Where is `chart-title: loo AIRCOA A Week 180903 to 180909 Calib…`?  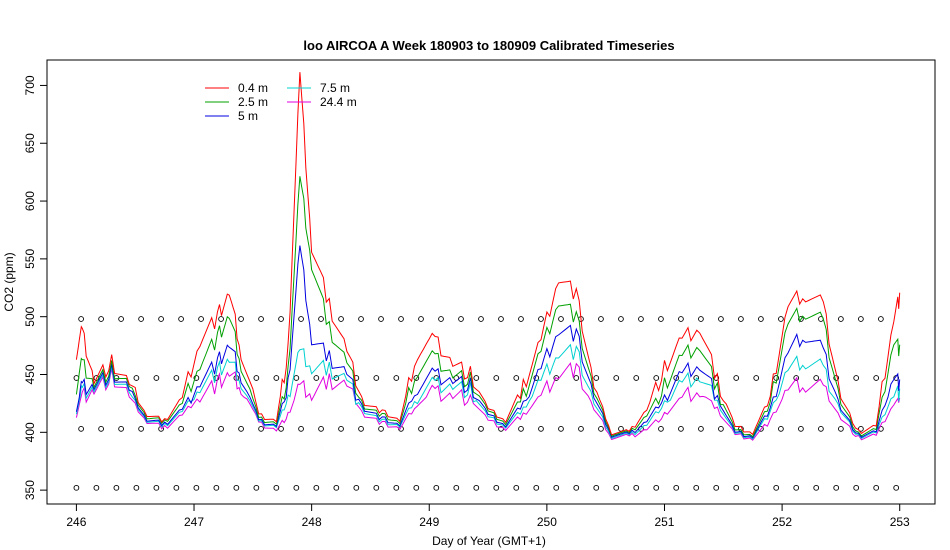 chart-title: loo AIRCOA A Week 180903 to 180909 Calib… is located at coordinates (488, 45).